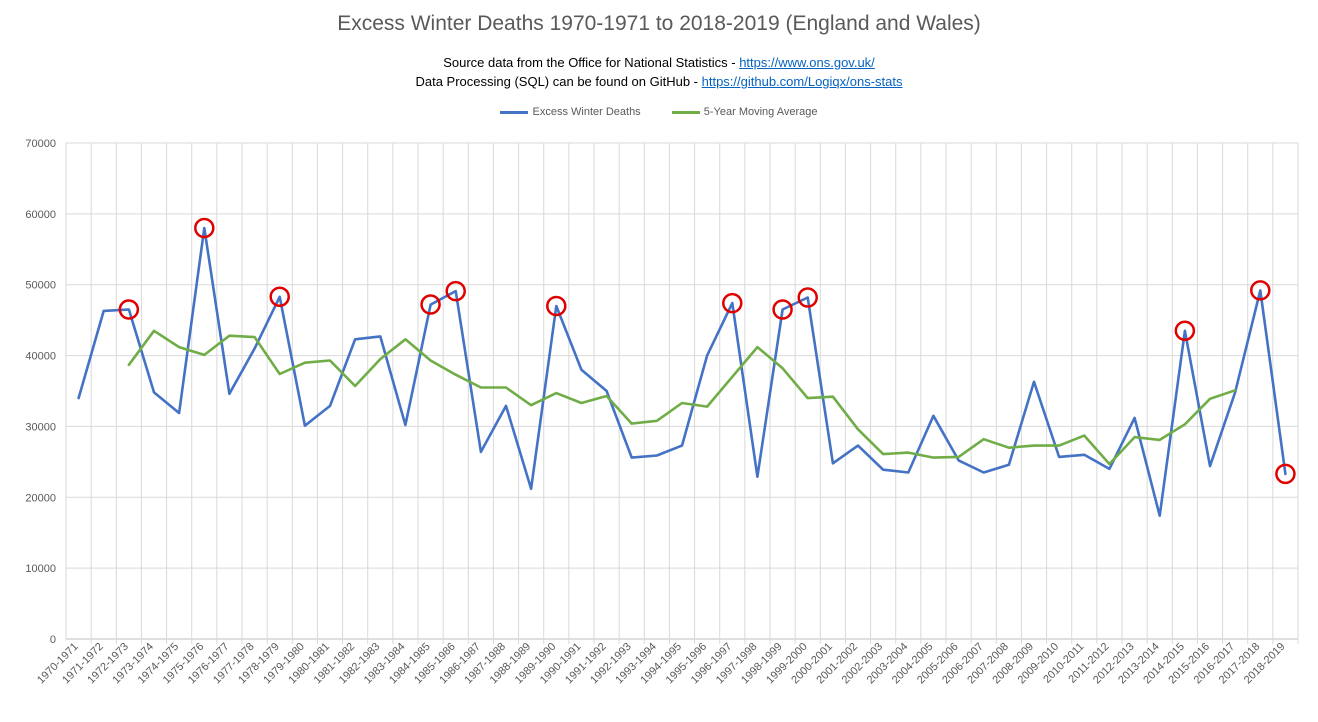 This screenshot has width=1318, height=722. What do you see at coordinates (685, 112) in the screenshot?
I see `legend-swatch-moving-average` at bounding box center [685, 112].